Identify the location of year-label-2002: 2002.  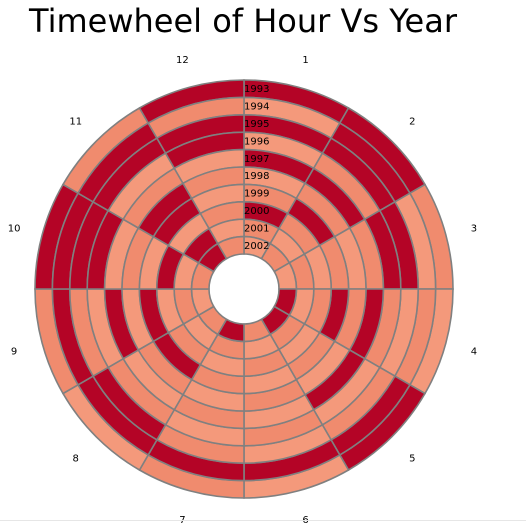
(256, 246).